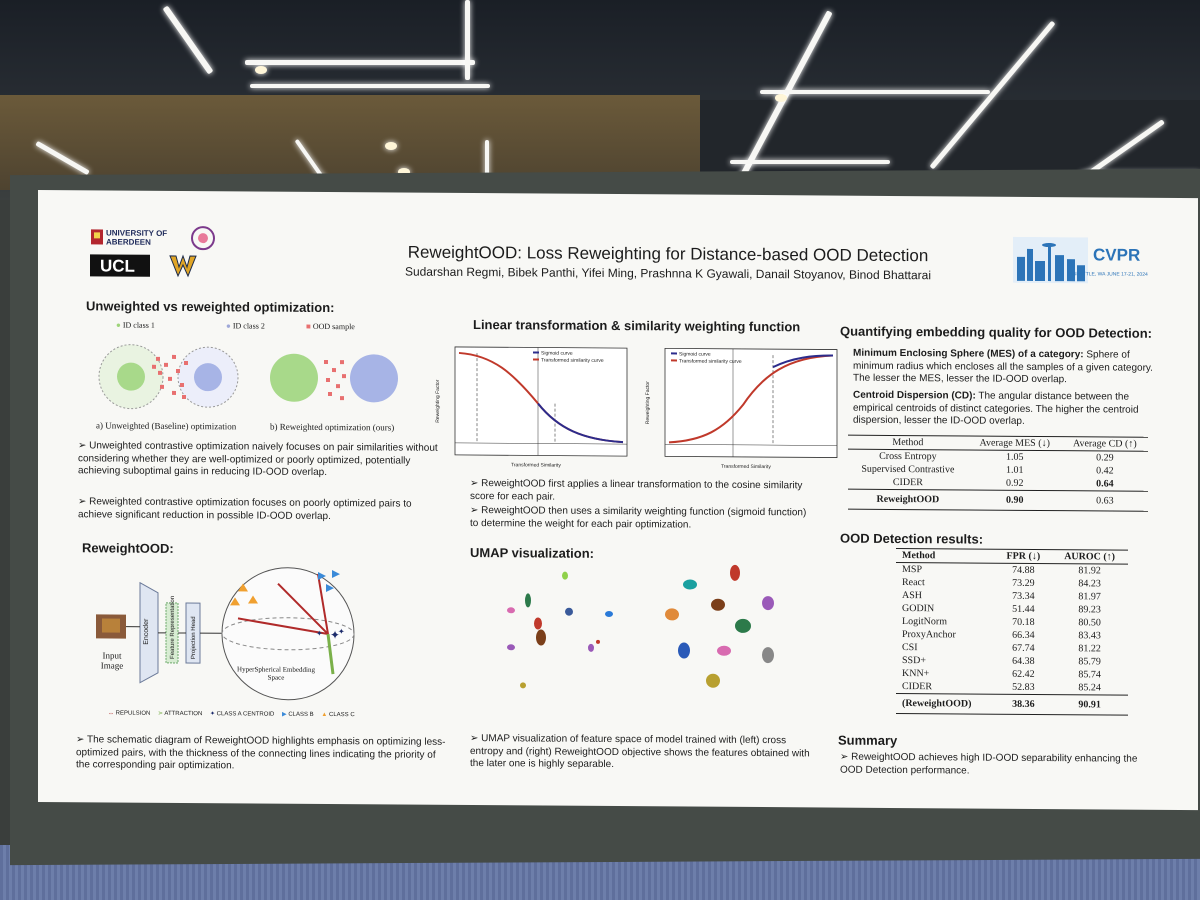 The image size is (1200, 900). What do you see at coordinates (276, 673) in the screenshot?
I see `embedding-space-label: HyperSpherical Embedding Space` at bounding box center [276, 673].